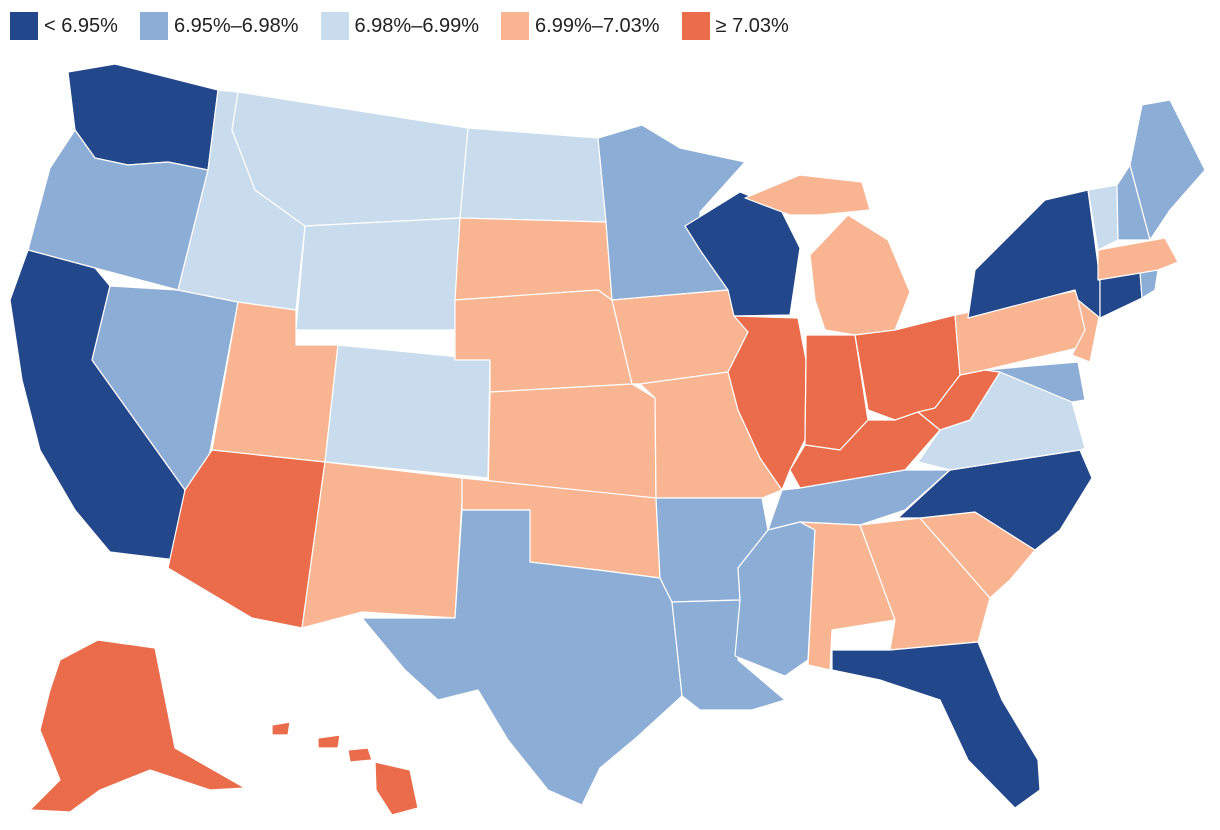 Image resolution: width=1220 pixels, height=830 pixels. What do you see at coordinates (407, 411) in the screenshot?
I see `state-co` at bounding box center [407, 411].